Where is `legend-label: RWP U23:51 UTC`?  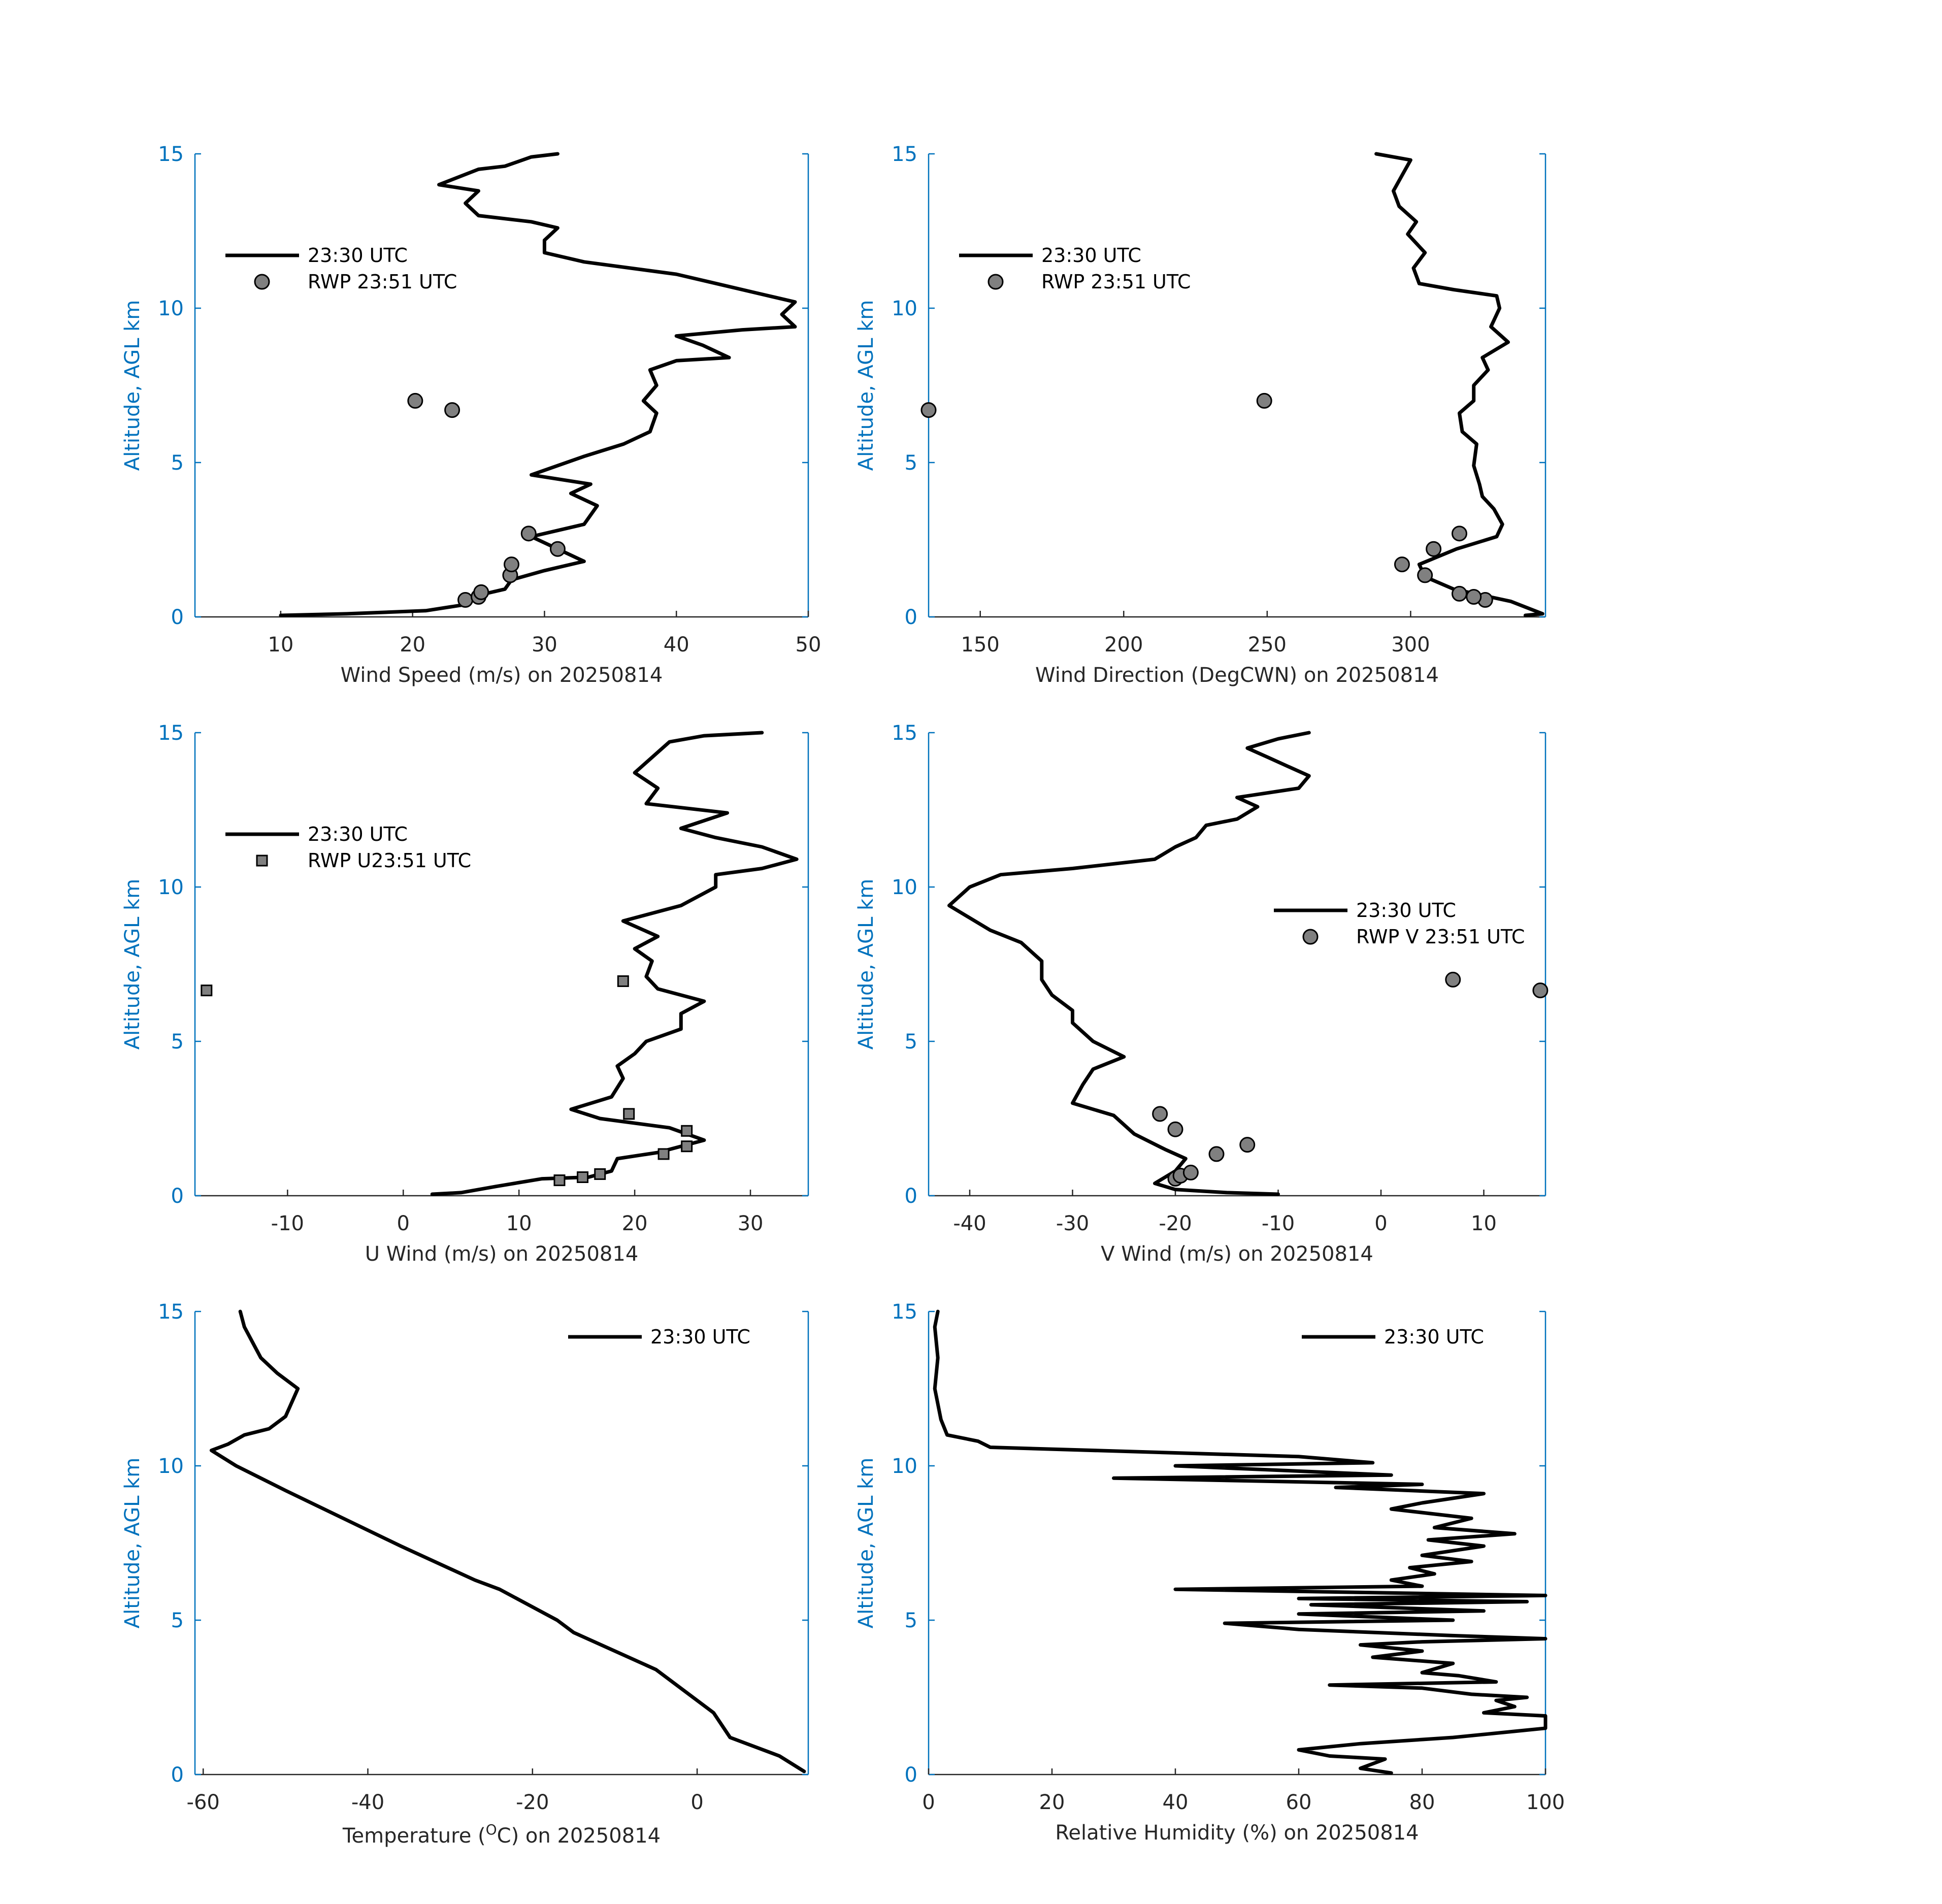 legend-label: RWP U23:51 UTC is located at coordinates (389, 861).